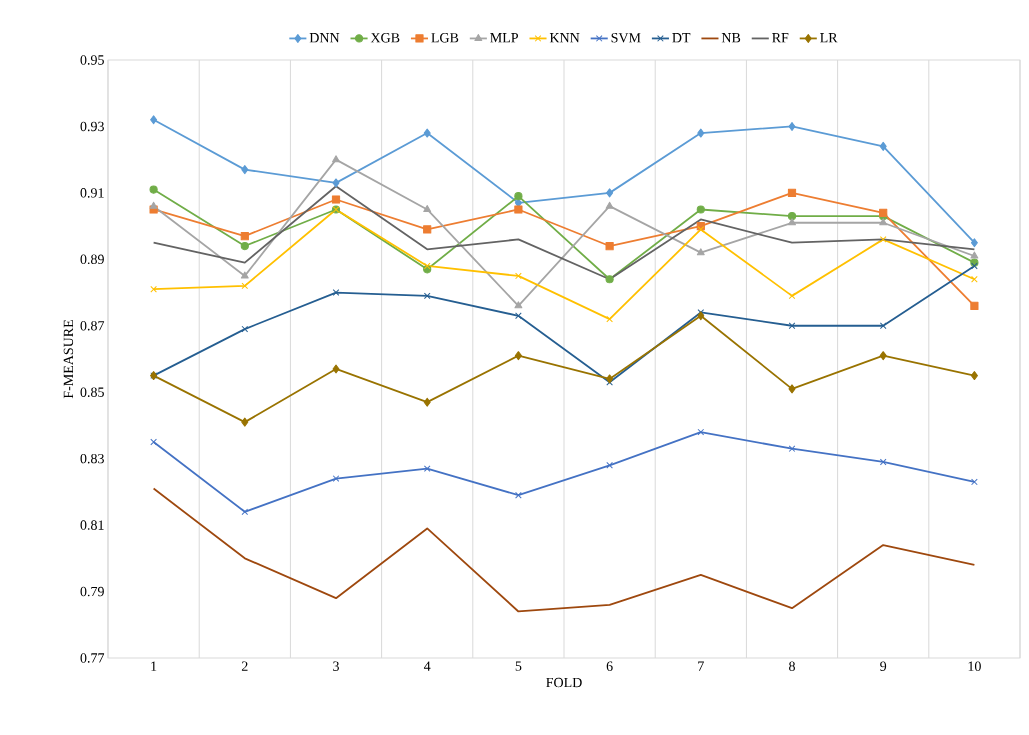 Image resolution: width=1029 pixels, height=735 pixels. I want to click on x-tick-label: 8, so click(792, 666).